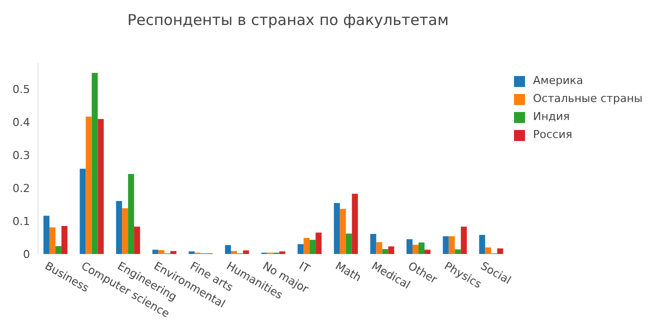 This screenshot has height=328, width=658. I want to click on legend-label: Остальные страны, so click(588, 99).